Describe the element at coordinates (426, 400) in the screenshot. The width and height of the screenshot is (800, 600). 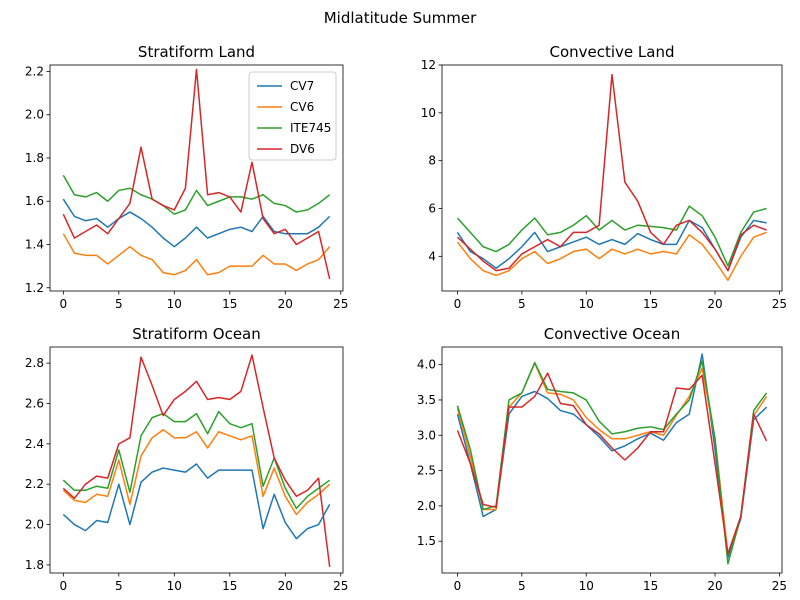
I see `y-tick-label: 3.5` at that location.